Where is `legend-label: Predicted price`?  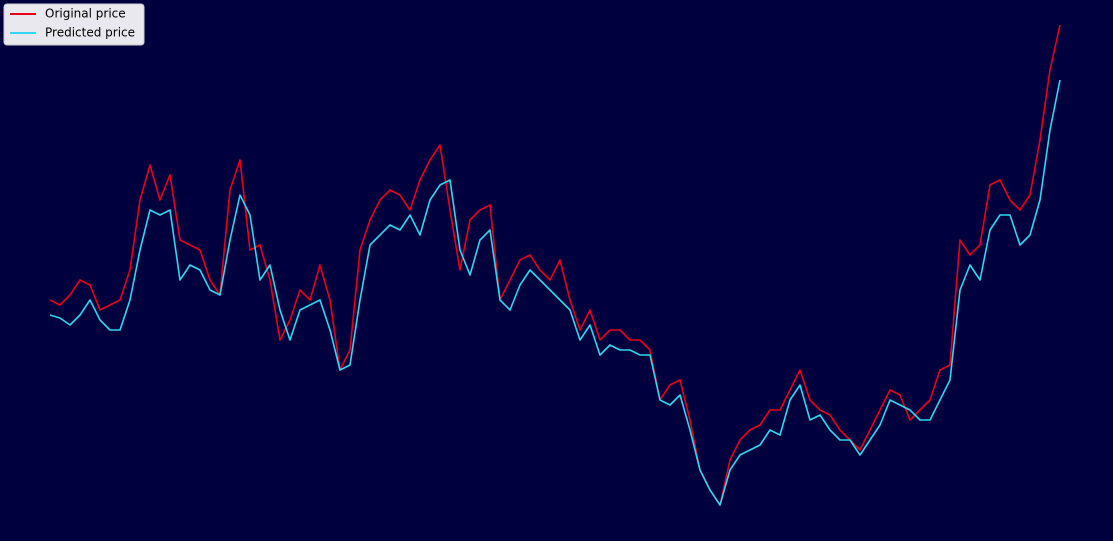 legend-label: Predicted price is located at coordinates (90, 33).